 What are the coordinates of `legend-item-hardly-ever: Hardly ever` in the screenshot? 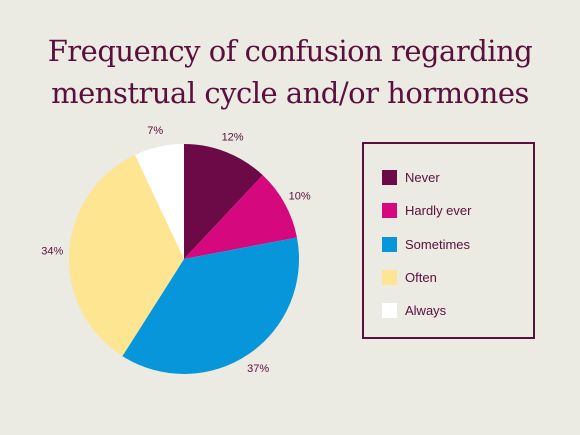 It's located at (426, 210).